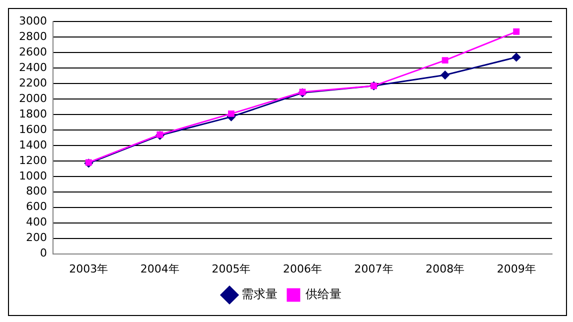 The height and width of the screenshot is (322, 573). What do you see at coordinates (32, 145) in the screenshot?
I see `y-tick-label: 1400` at bounding box center [32, 145].